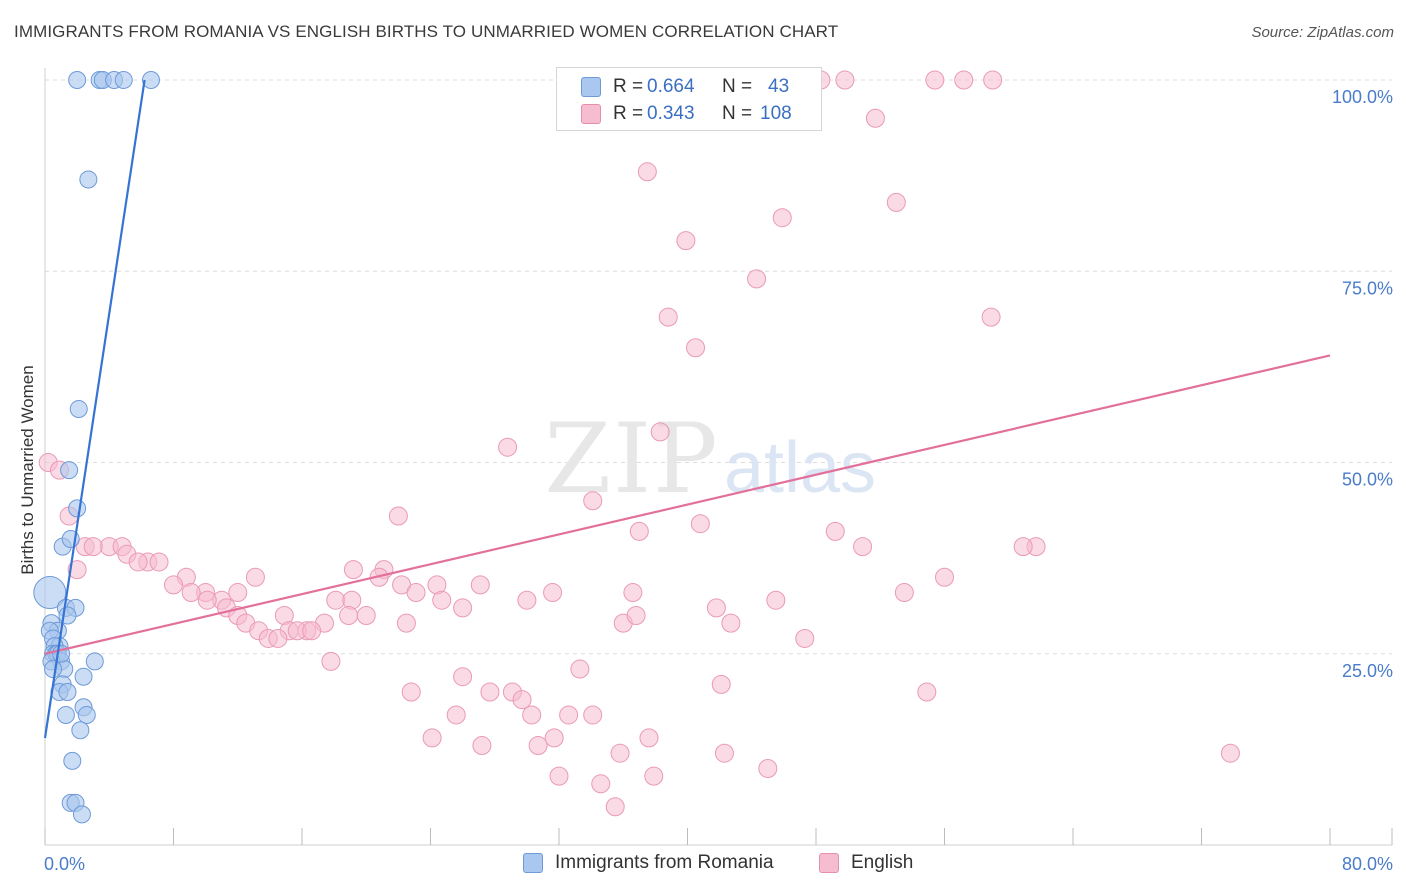 This screenshot has width=1406, height=892. I want to click on series-legend: Immigrants from Romania English, so click(703, 865).